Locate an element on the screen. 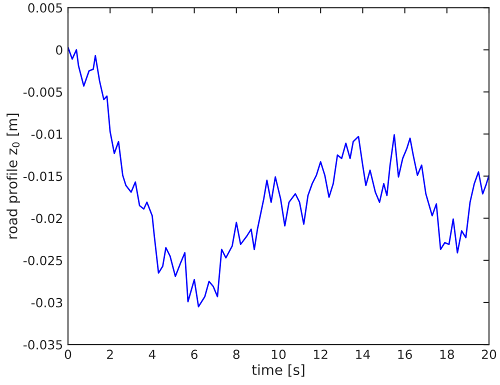 This screenshot has width=500, height=385. x-tick-label: 12 is located at coordinates (321, 354).